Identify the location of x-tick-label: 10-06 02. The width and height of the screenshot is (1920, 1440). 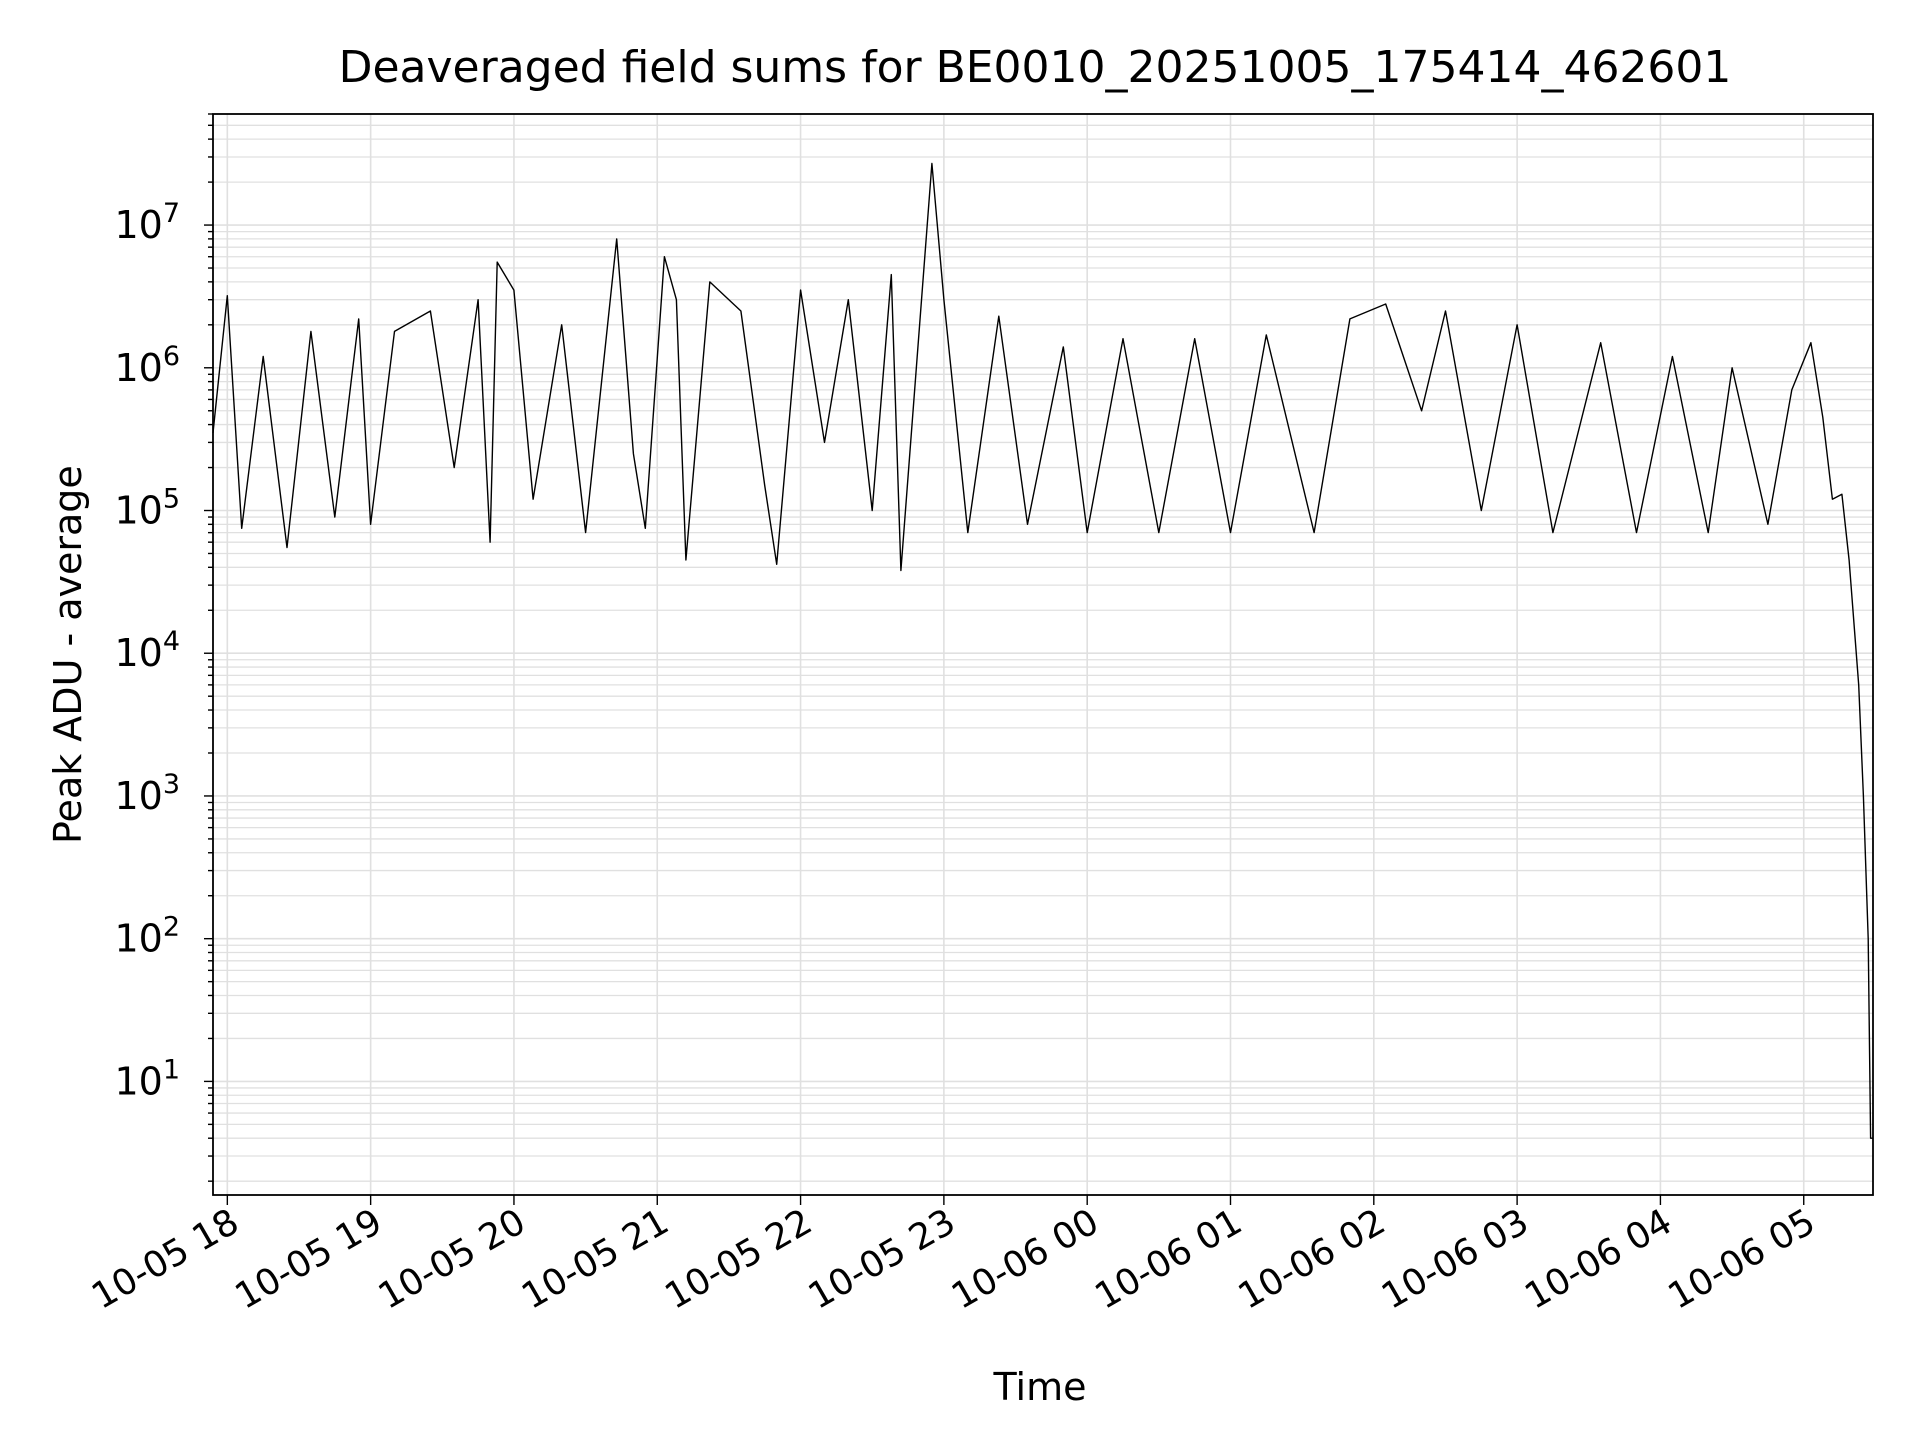
(1312, 1259).